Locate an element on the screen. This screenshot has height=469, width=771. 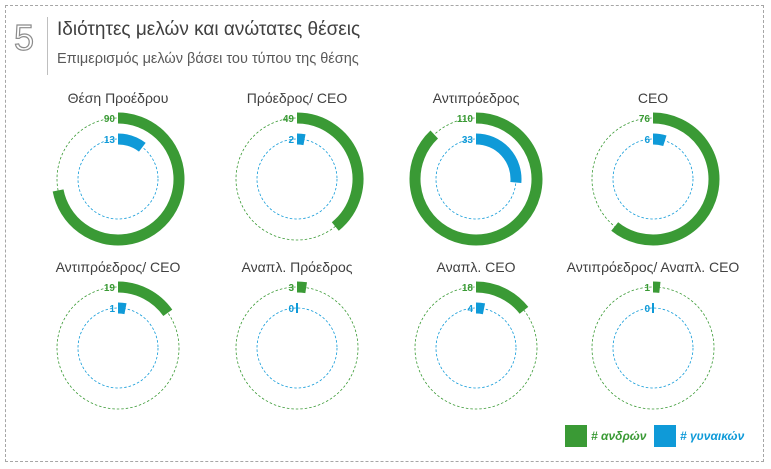
women-value-label: 1 is located at coordinates (112, 309).